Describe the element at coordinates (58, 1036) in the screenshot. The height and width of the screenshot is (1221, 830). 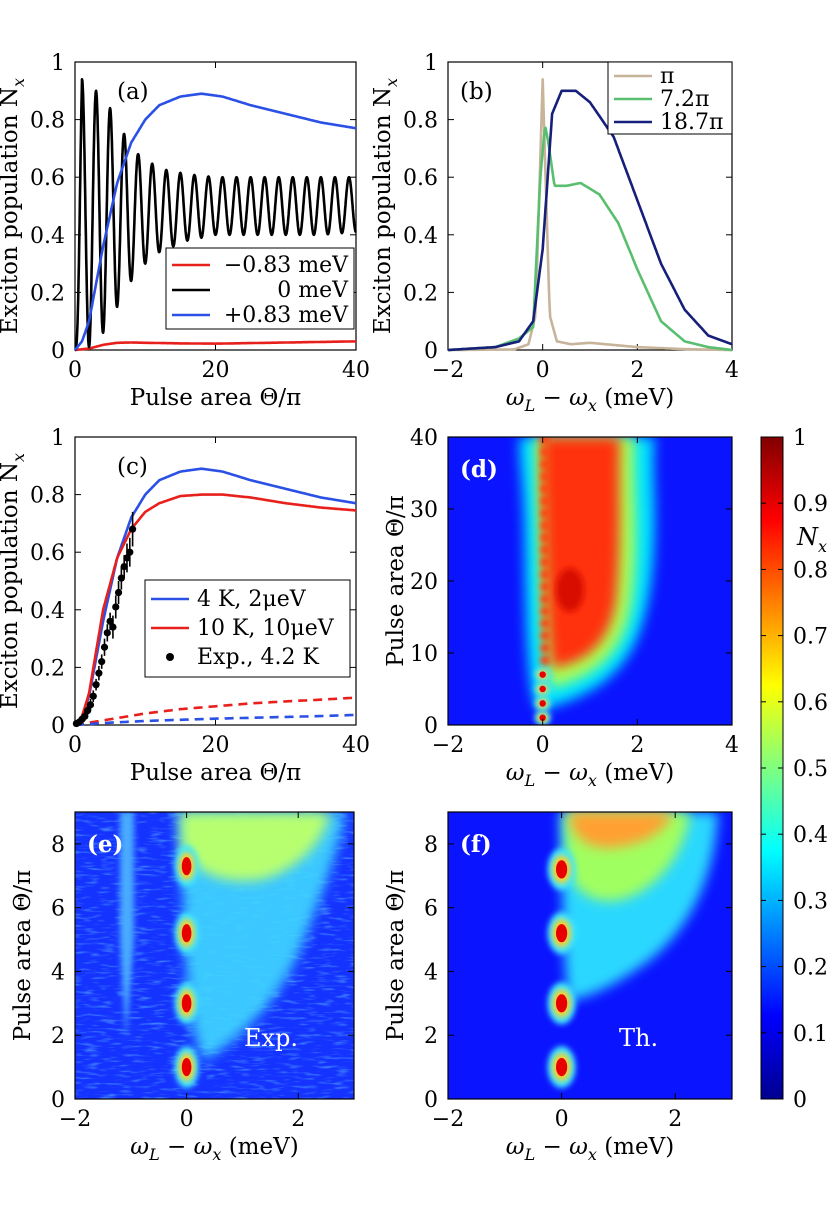
I see `y-tick-label-e: 2` at that location.